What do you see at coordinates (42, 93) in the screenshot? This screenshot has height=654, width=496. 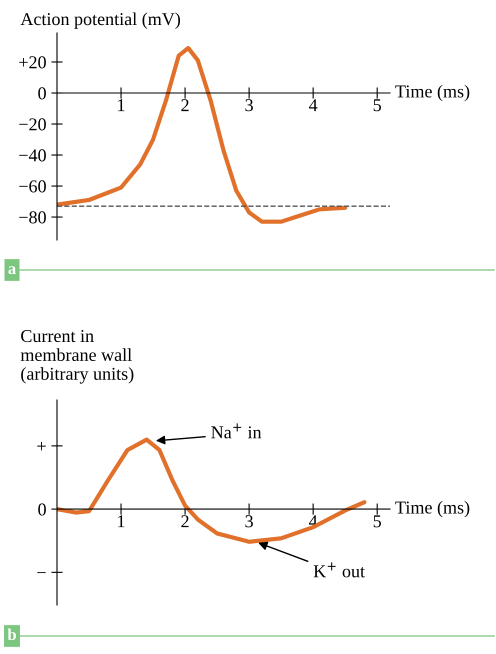 I see `y-tick-label: 0` at bounding box center [42, 93].